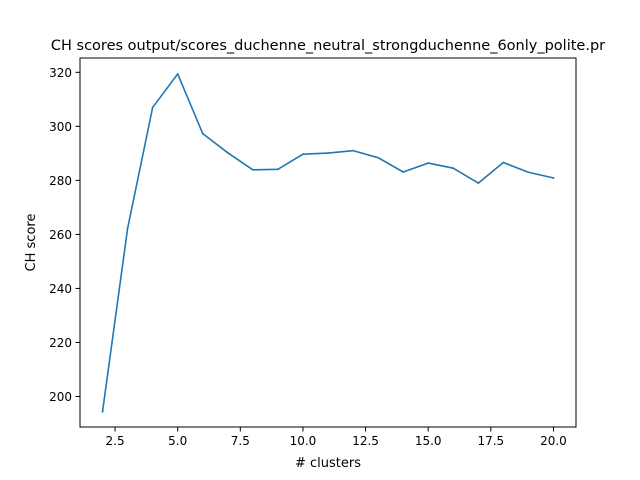 The width and height of the screenshot is (640, 480). I want to click on x-tick-label: 2.5, so click(115, 441).